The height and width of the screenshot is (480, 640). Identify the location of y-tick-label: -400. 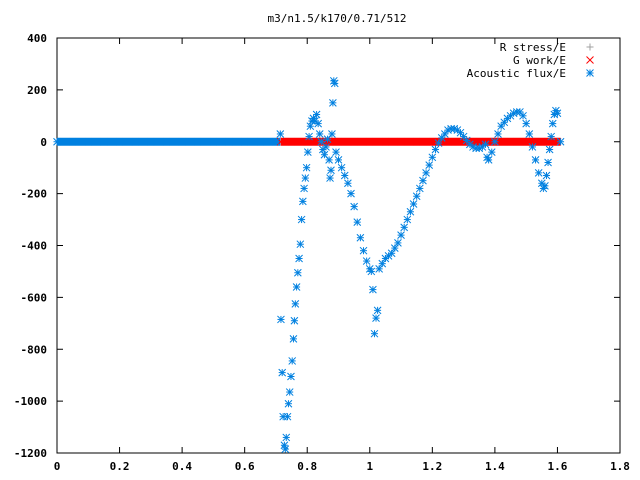
(34, 246).